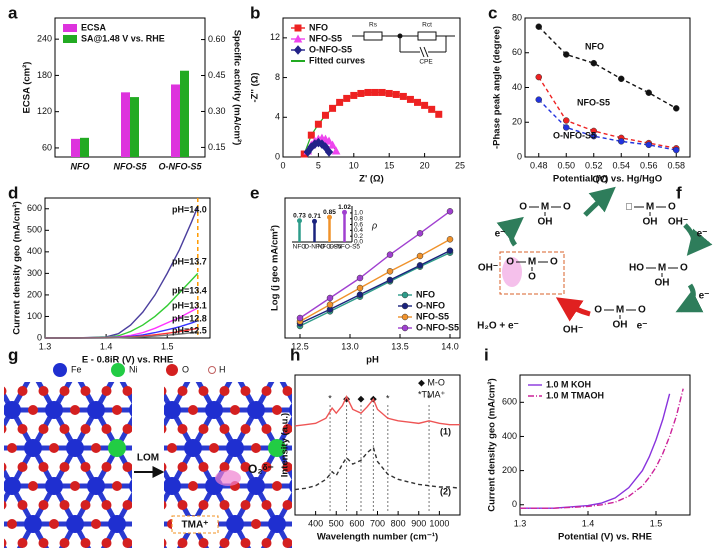 The height and width of the screenshot is (551, 724). Describe the element at coordinates (189, 209) in the screenshot. I see `series-label: pH=14.0` at that location.